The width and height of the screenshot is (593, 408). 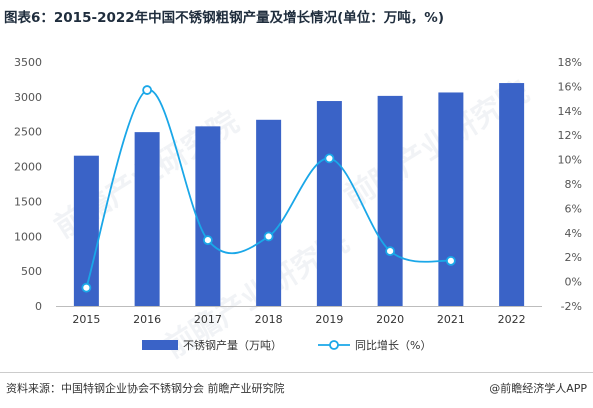 I want to click on x-tick-label: 2015, so click(x=86, y=319).